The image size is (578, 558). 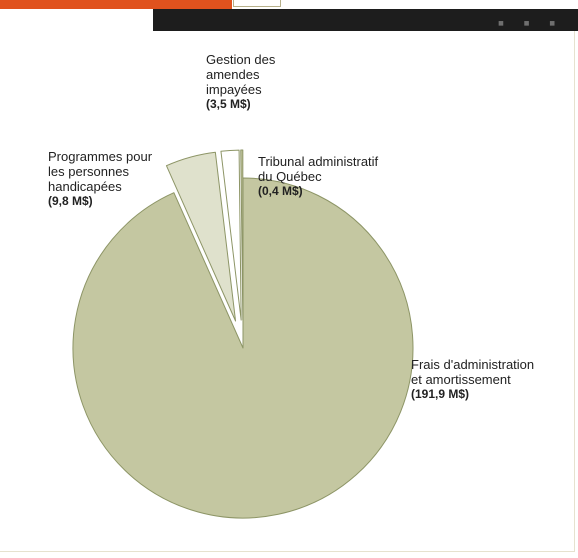 What do you see at coordinates (242, 235) in the screenshot?
I see `slice-tribunal` at bounding box center [242, 235].